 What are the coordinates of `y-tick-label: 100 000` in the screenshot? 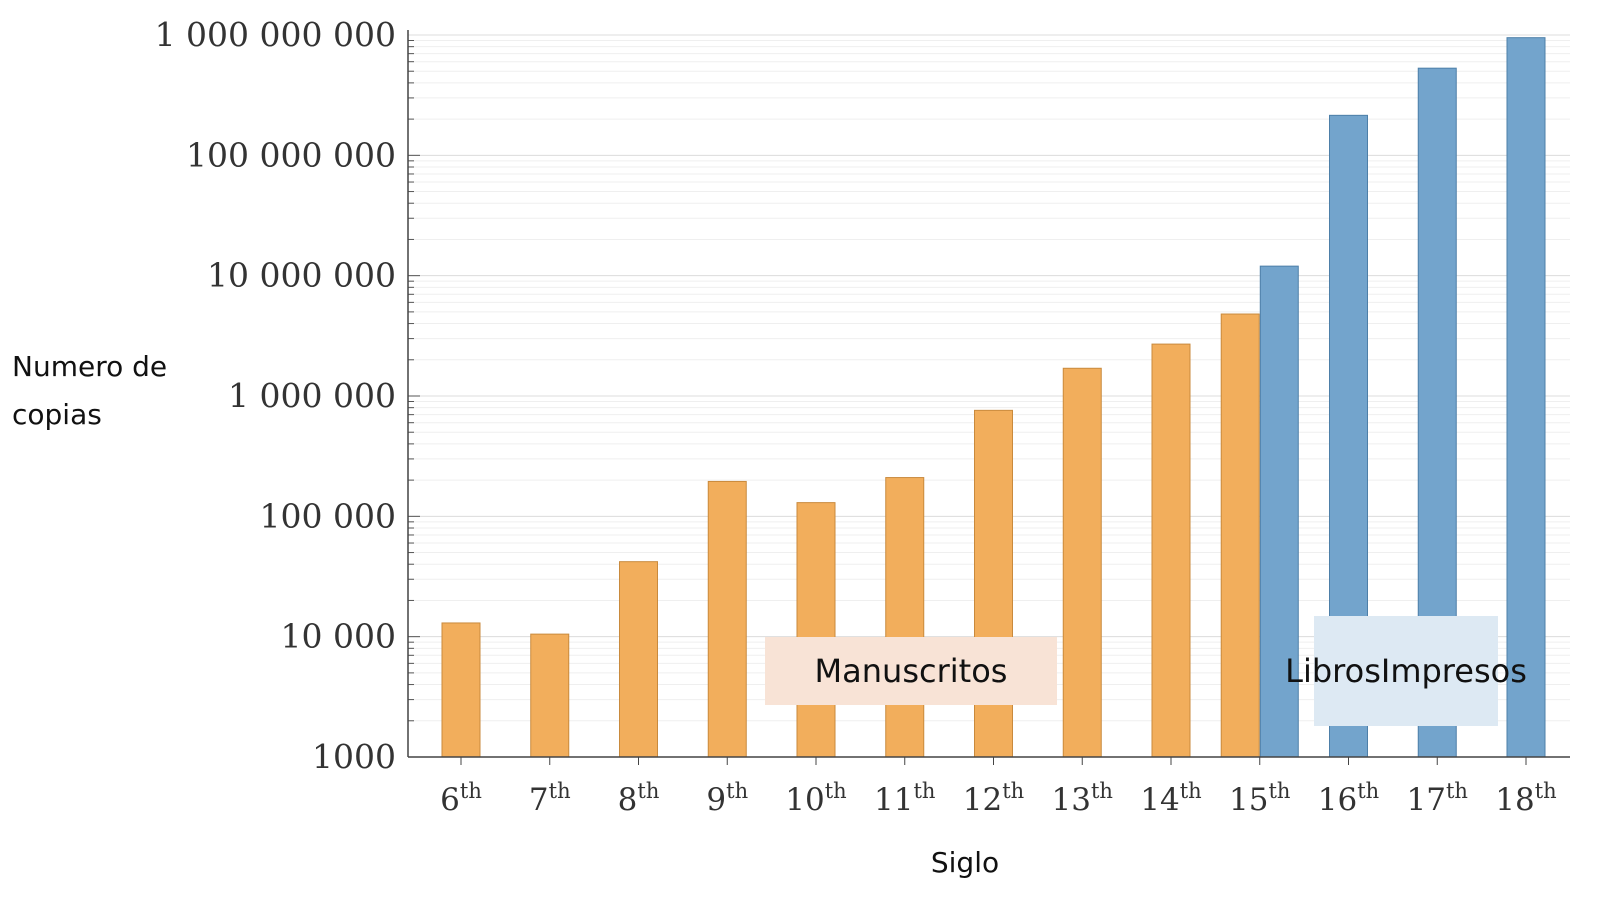 It's located at (328, 515).